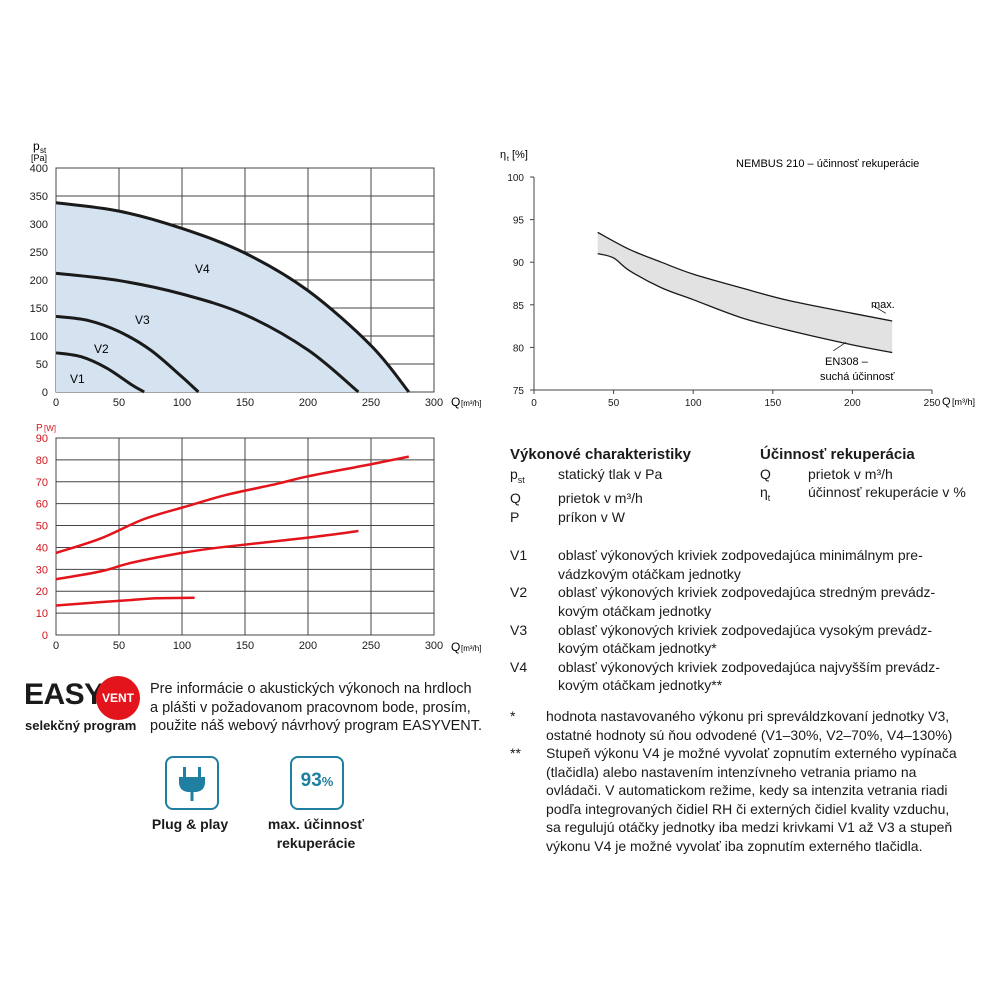  I want to click on power-curve-v4, so click(232, 505).